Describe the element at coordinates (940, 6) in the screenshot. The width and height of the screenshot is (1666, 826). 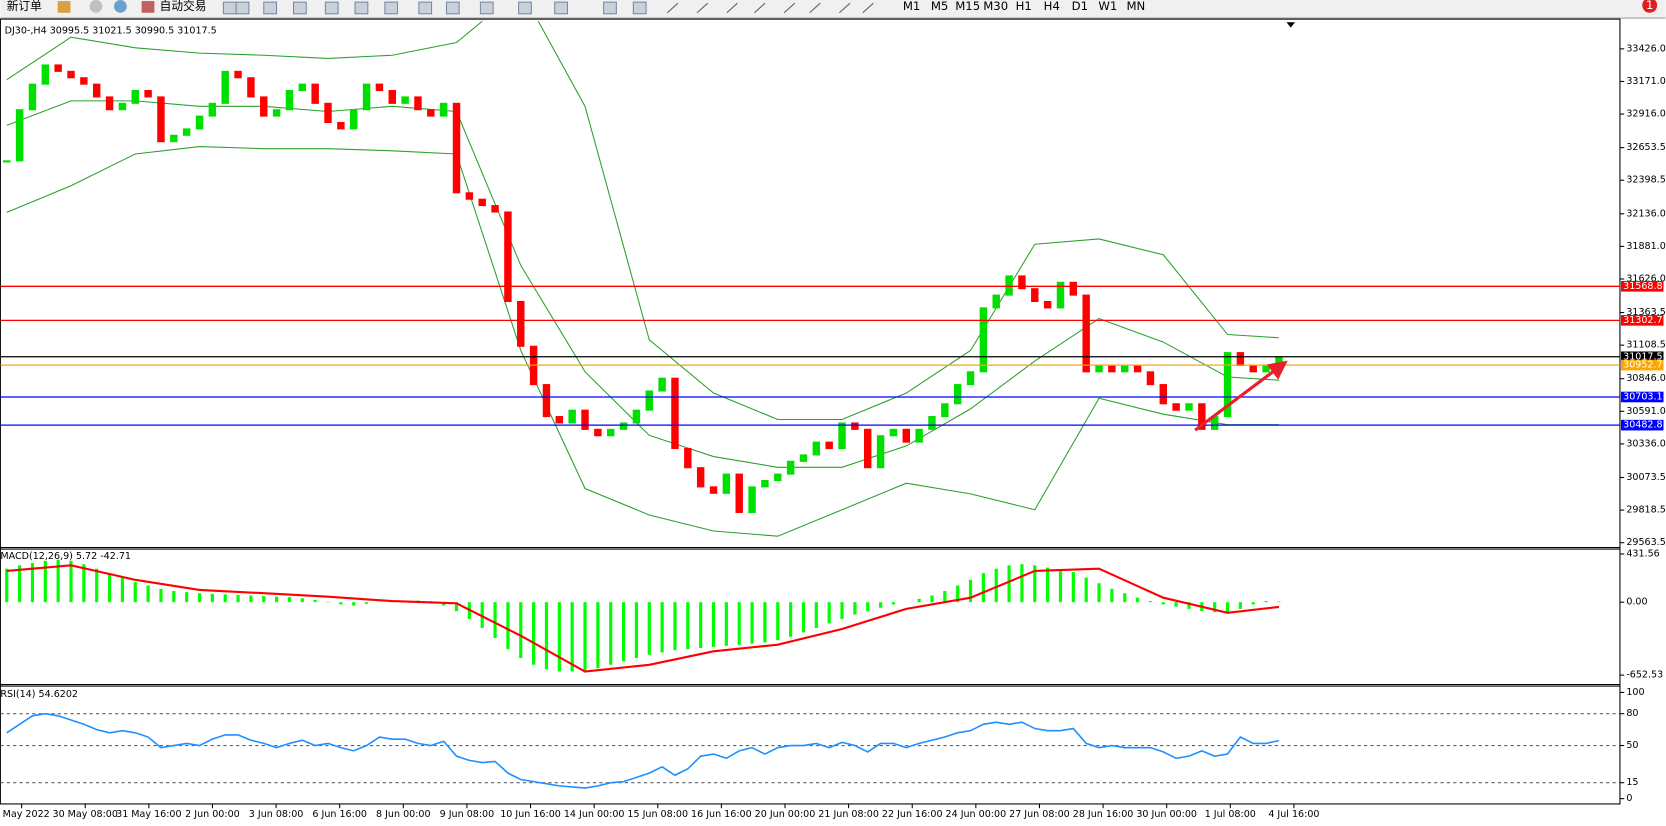
I see `timeframe-button: M5` at that location.